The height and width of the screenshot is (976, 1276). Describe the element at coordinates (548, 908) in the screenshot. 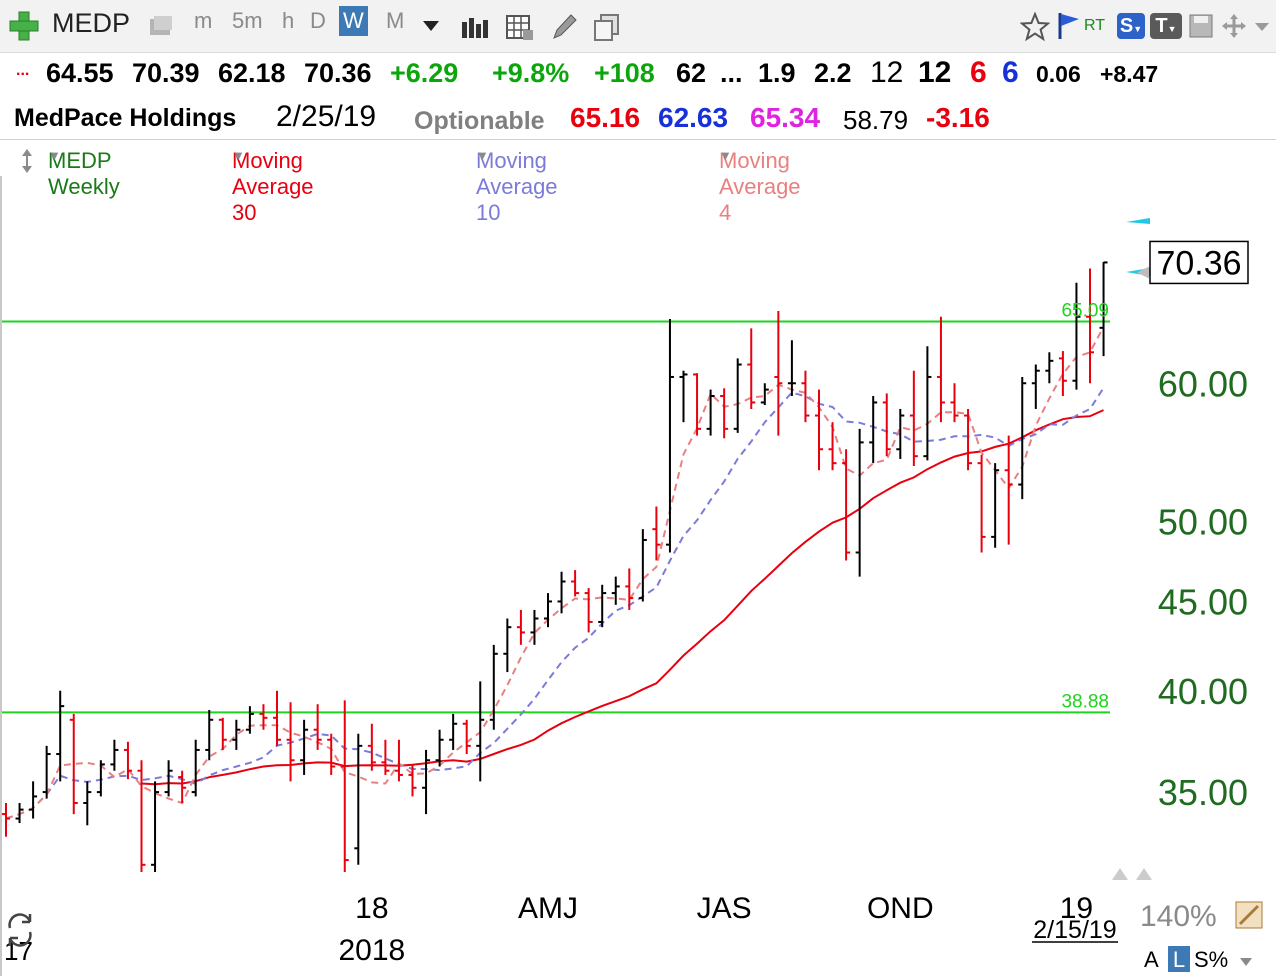

I see `x-axis-label-1: AMJ` at that location.